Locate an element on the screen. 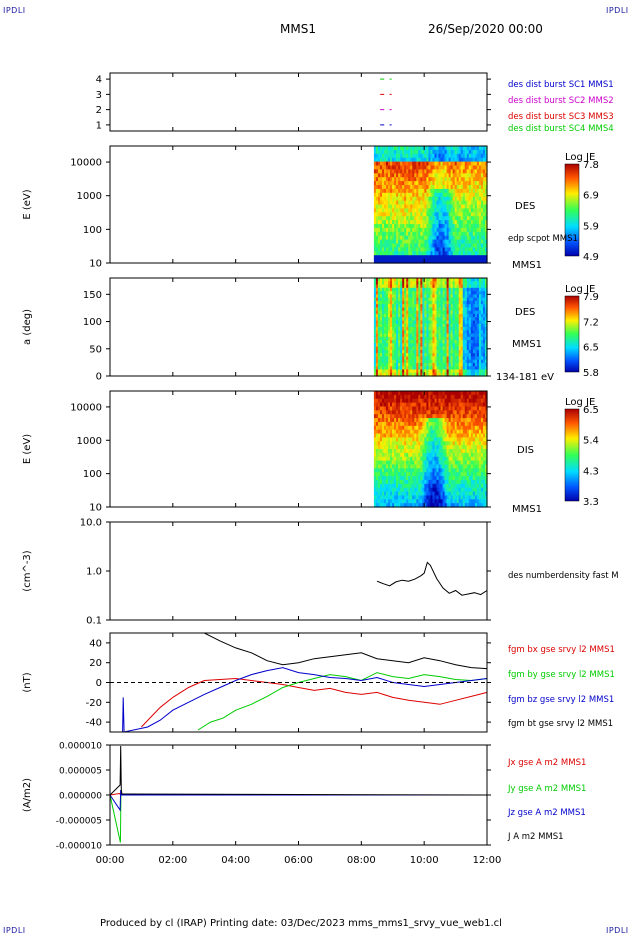  burst-legend-label: des dist burst SC3 MMS3 is located at coordinates (561, 117).